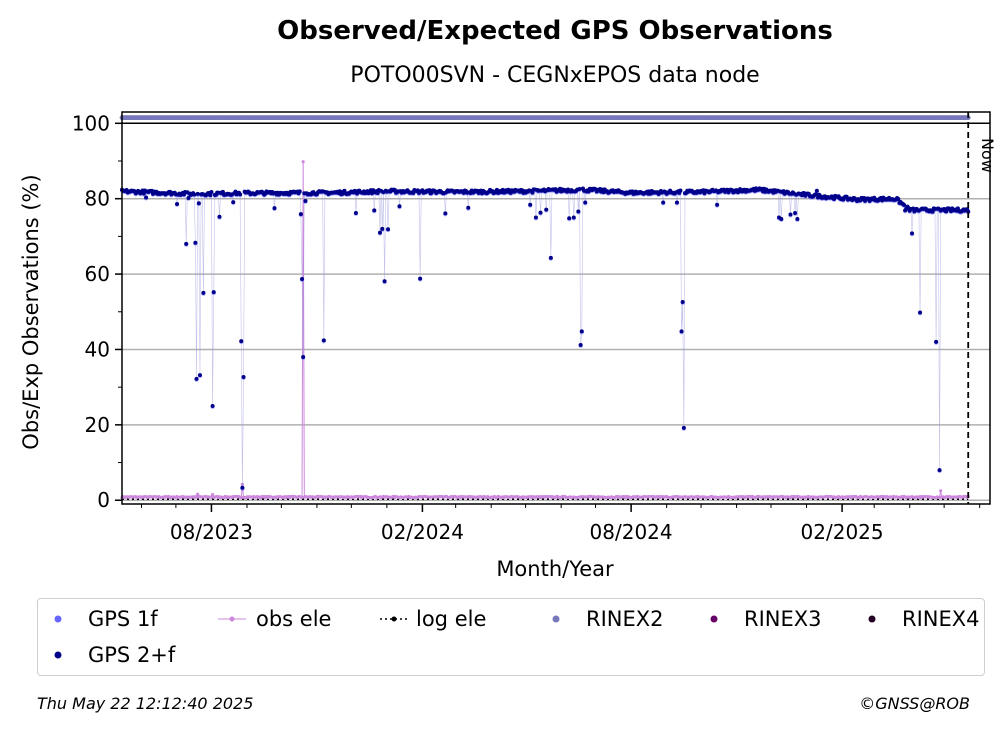 The image size is (1008, 734). Describe the element at coordinates (97, 274) in the screenshot. I see `y-tick-label: 60` at that location.